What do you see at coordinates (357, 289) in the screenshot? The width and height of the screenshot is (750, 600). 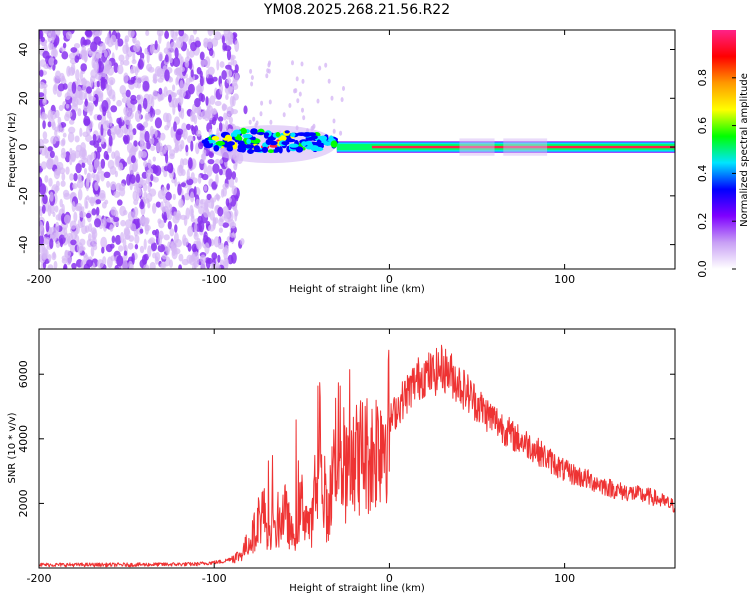 I see `spectrogram-x-axis-label: Height of straight line (km)` at bounding box center [357, 289].